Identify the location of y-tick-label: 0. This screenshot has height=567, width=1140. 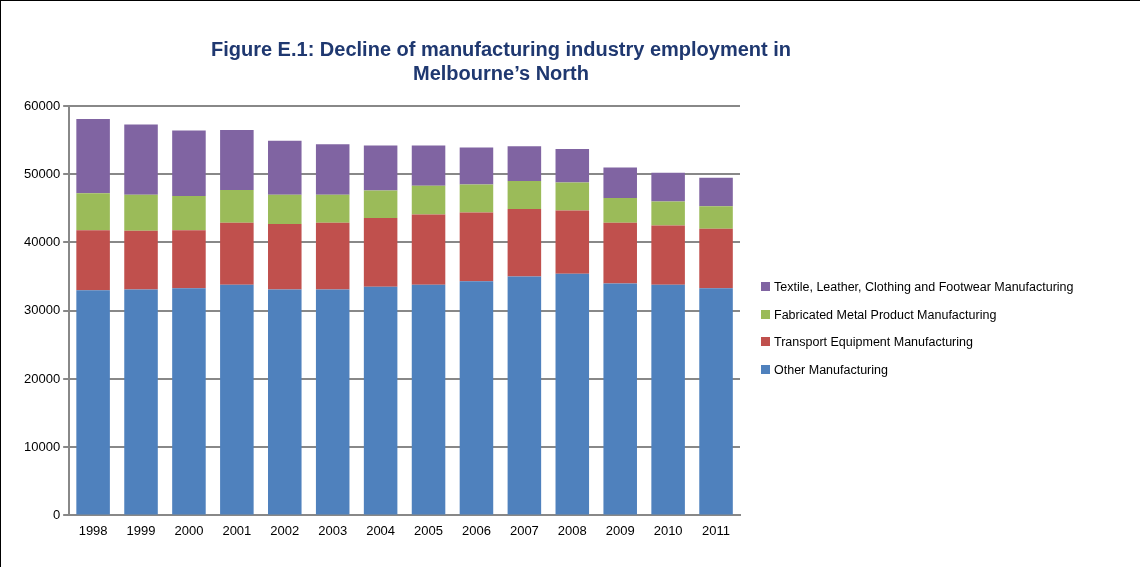
(56, 514).